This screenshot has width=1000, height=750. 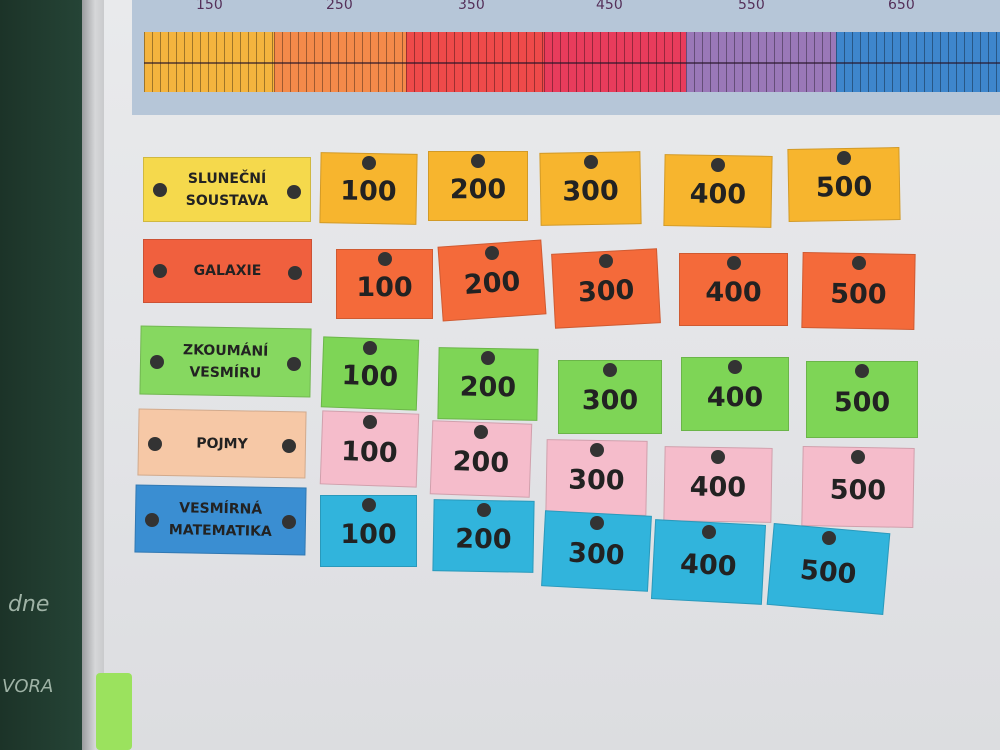 I want to click on category-label-label: GALAXIE, so click(x=227, y=271).